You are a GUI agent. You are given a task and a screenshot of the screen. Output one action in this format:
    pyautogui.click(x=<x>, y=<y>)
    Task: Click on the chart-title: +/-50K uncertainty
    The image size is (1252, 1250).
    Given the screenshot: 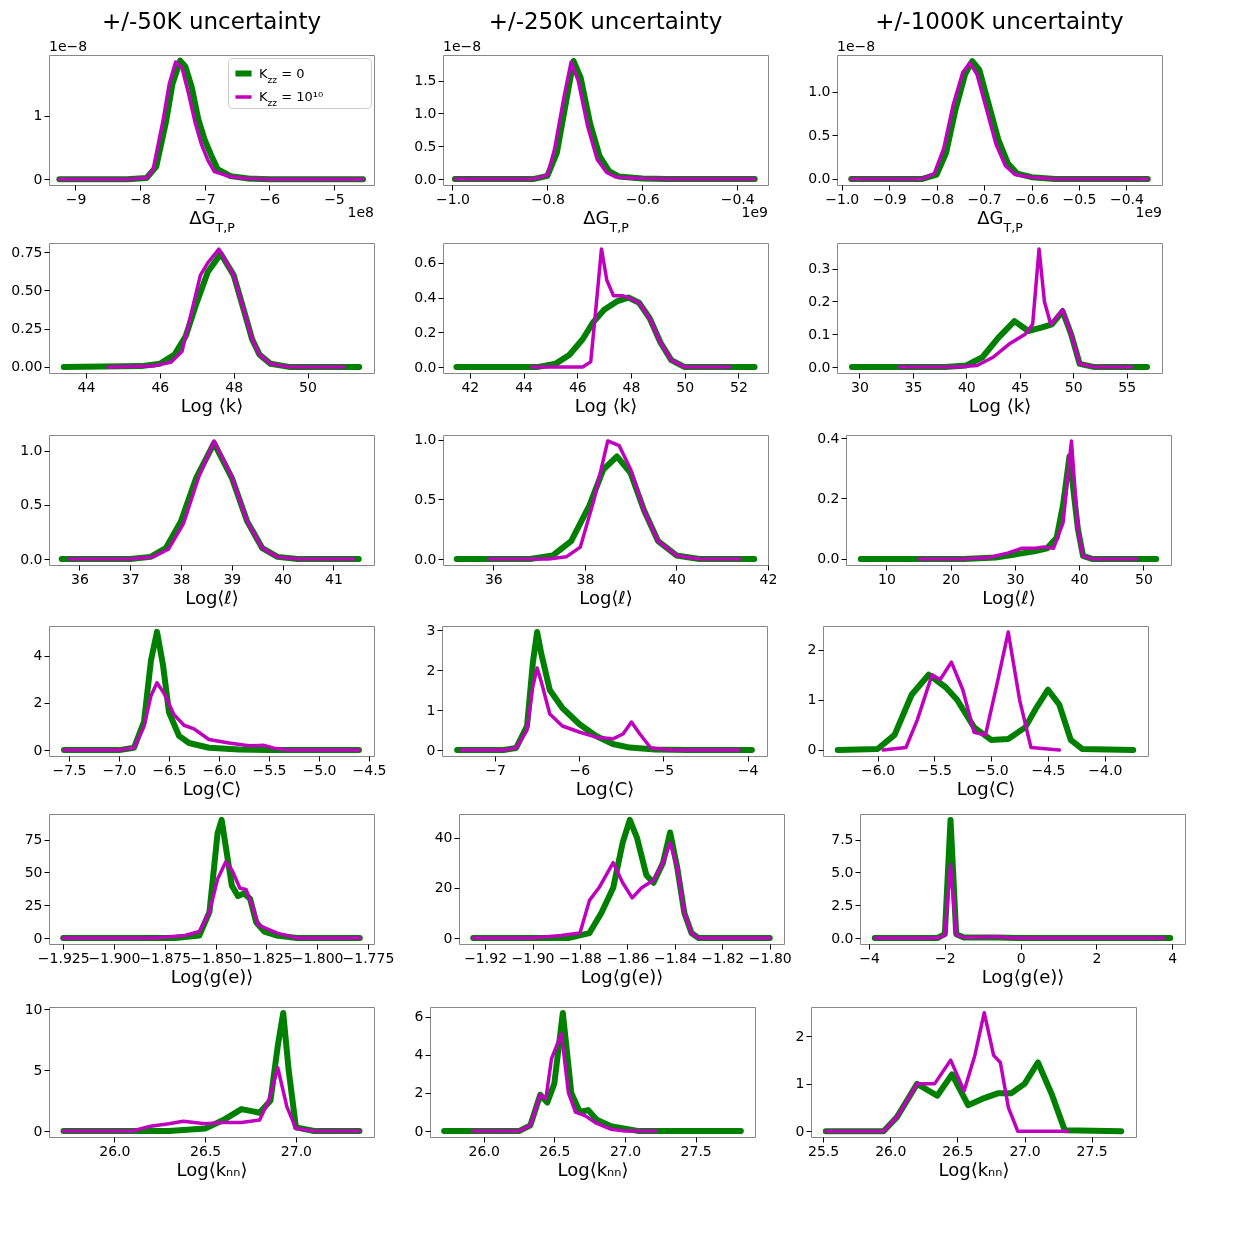 What is the action you would take?
    pyautogui.click(x=211, y=21)
    